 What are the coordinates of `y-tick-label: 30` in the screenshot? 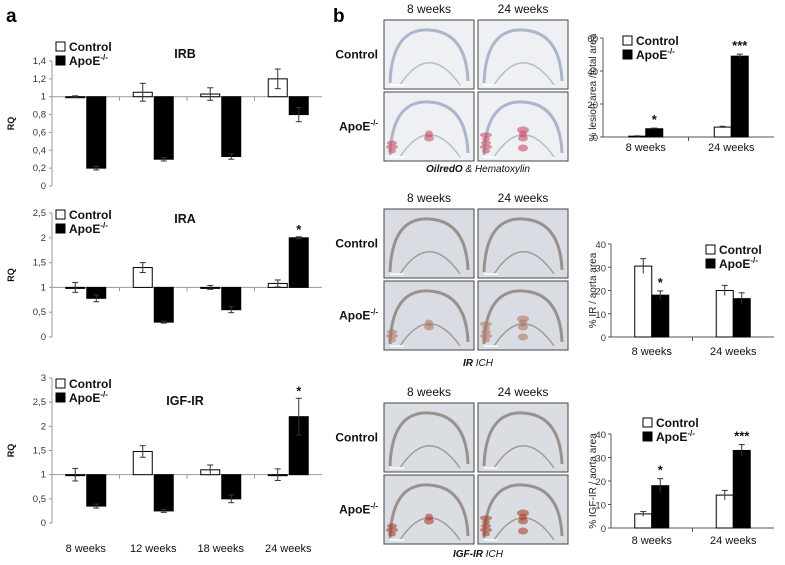 It's located at (600, 268).